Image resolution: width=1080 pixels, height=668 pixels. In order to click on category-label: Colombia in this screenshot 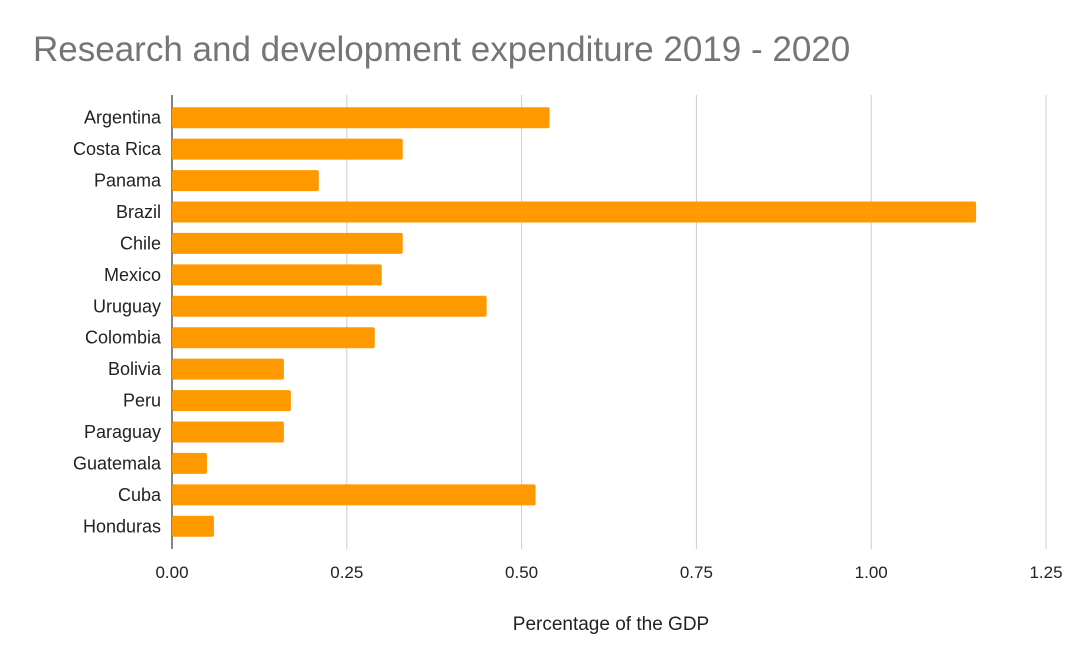, I will do `click(123, 338)`.